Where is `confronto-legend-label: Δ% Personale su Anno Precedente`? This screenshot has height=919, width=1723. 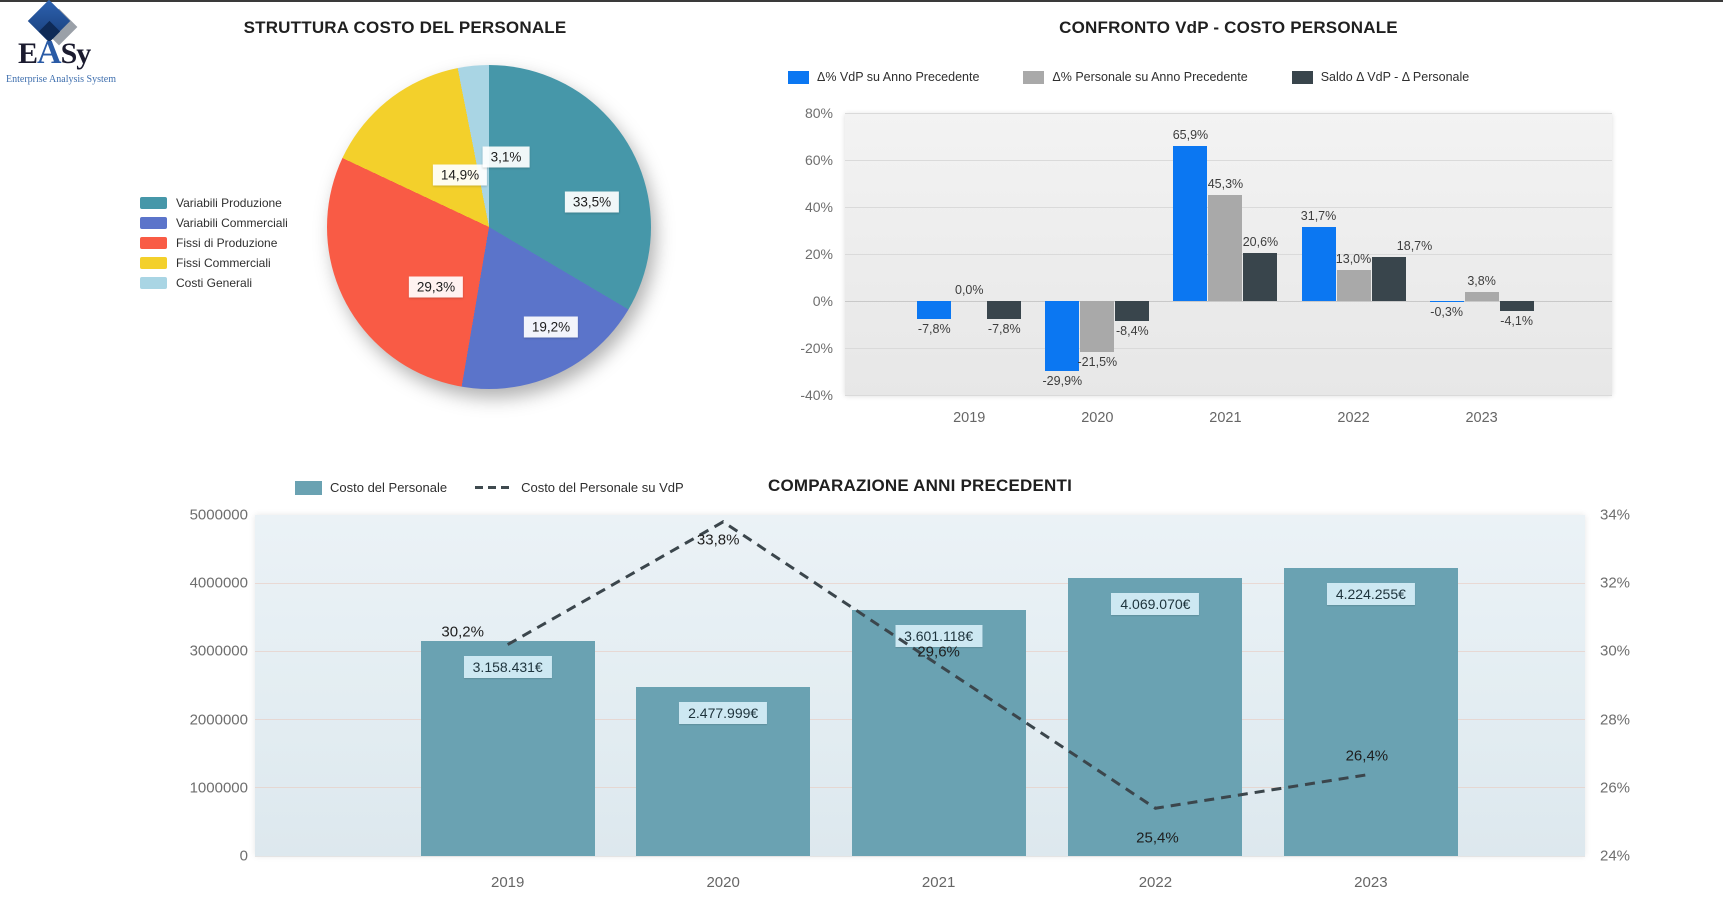
confronto-legend-label: Δ% Personale su Anno Precedente is located at coordinates (1150, 77).